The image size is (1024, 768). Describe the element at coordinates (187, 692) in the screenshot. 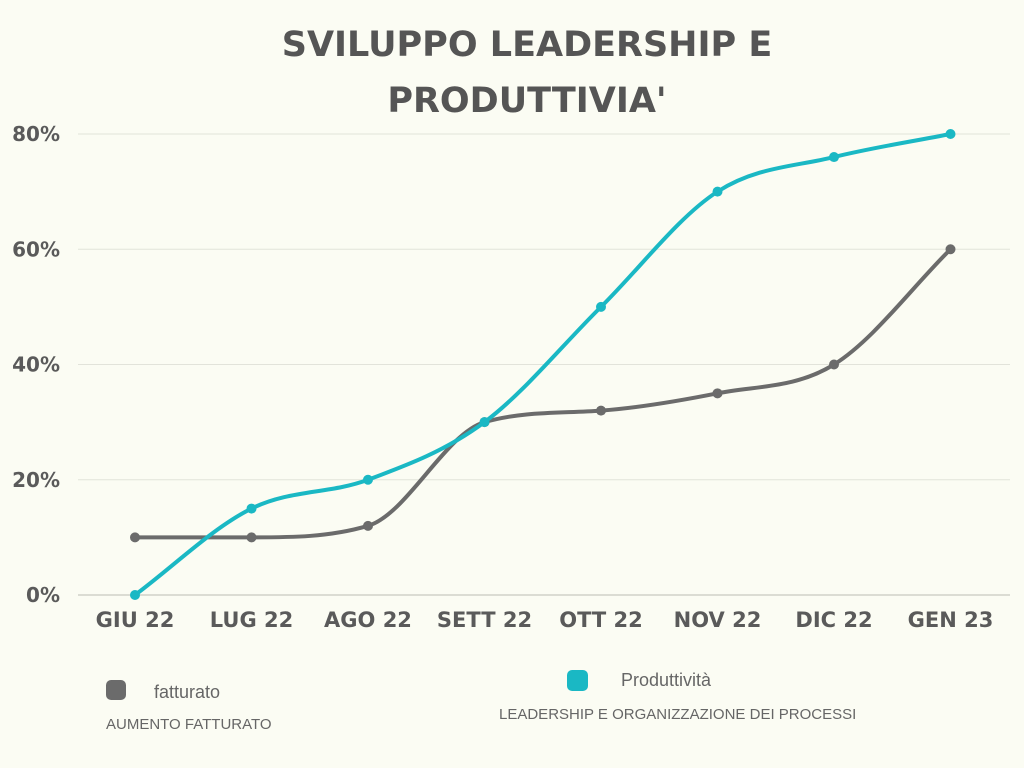

I see `legend-label-fatturato: fatturato` at that location.